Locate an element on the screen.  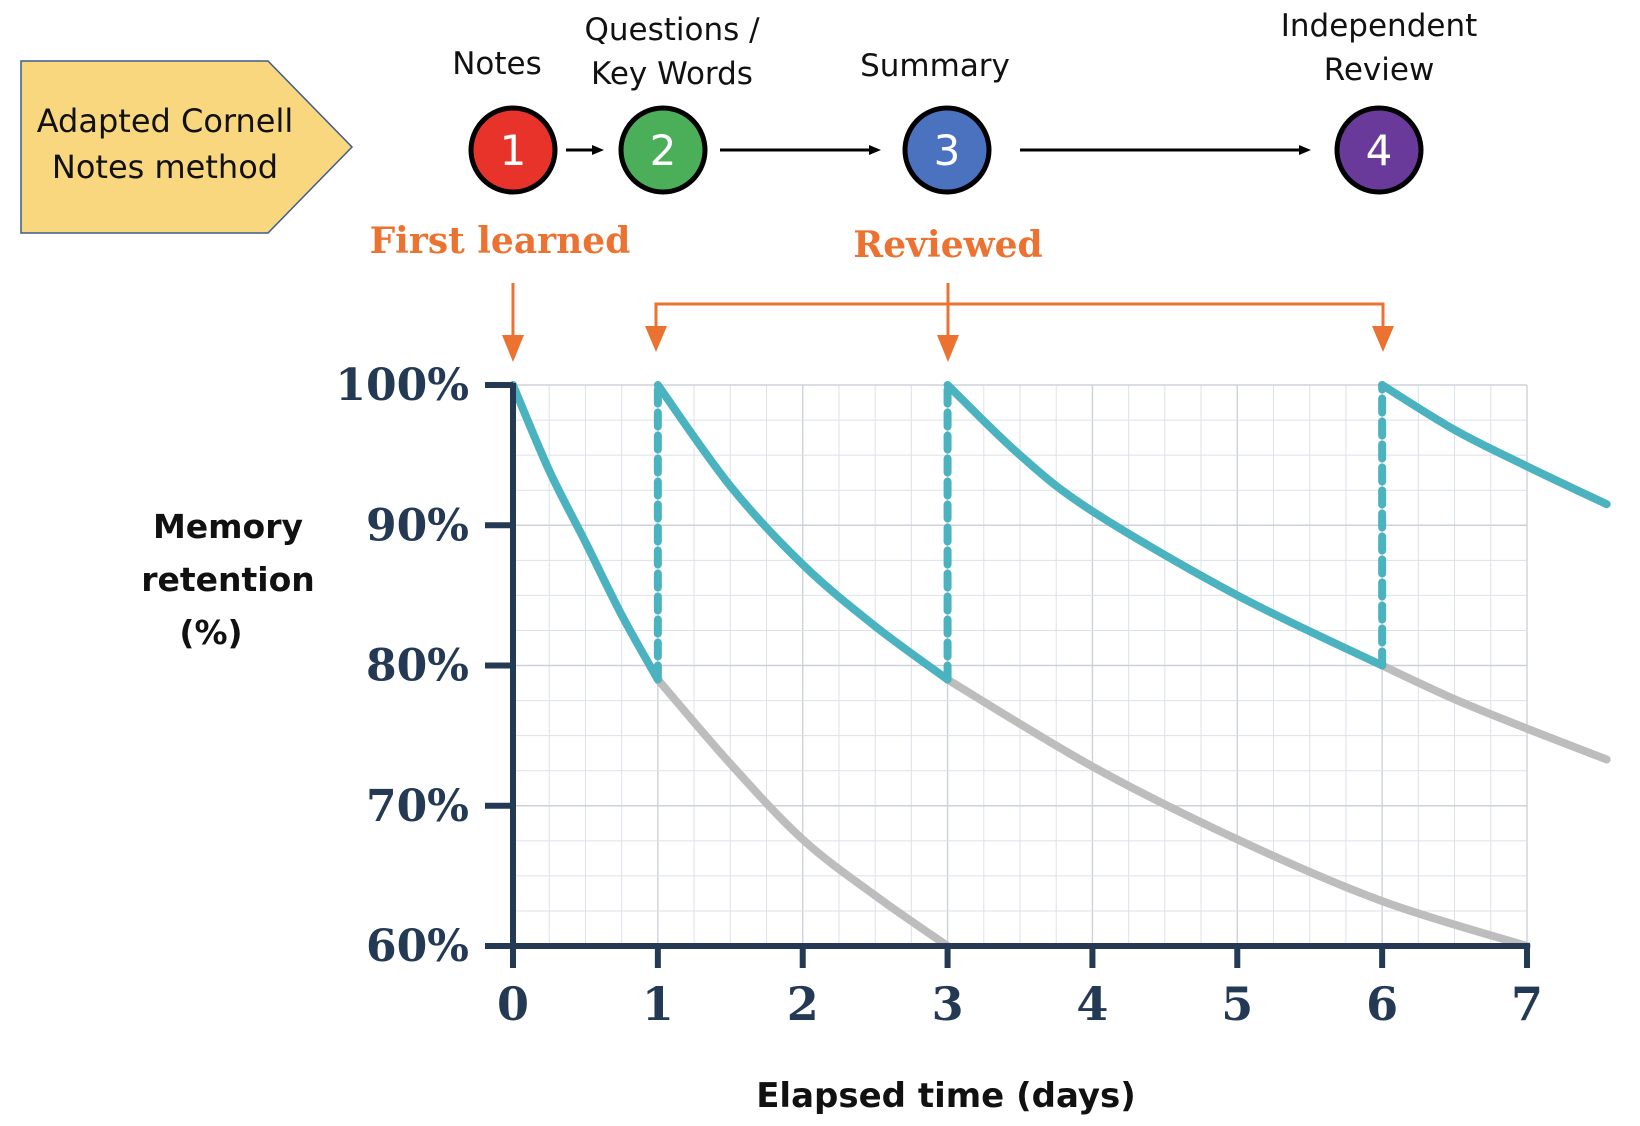
review-arrowhead-day3 is located at coordinates (948, 348).